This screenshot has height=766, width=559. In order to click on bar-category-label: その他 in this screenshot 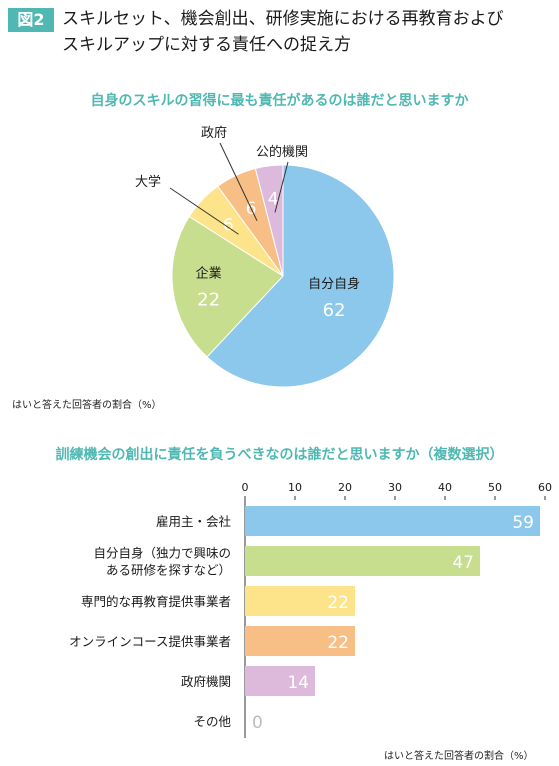, I will do `click(212, 721)`.